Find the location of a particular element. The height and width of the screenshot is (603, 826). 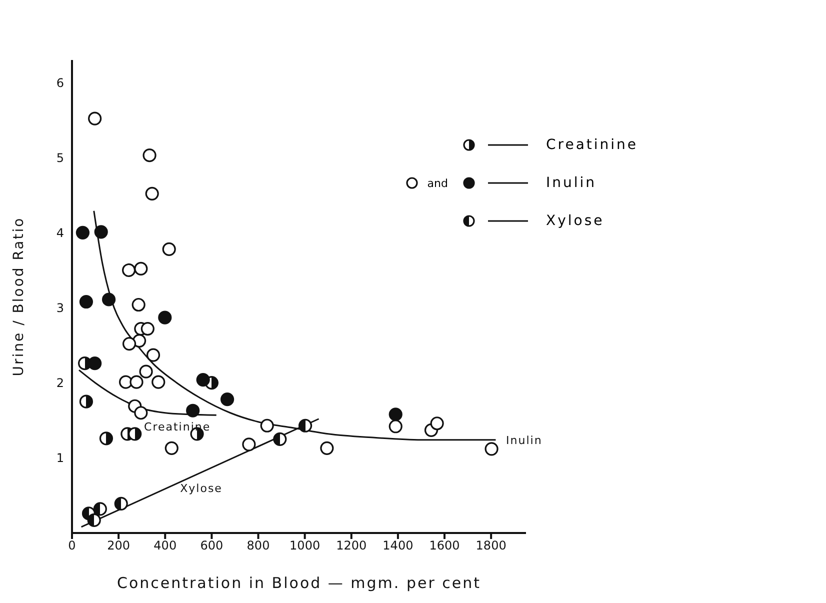

legend-label: Creatinine is located at coordinates (592, 145).